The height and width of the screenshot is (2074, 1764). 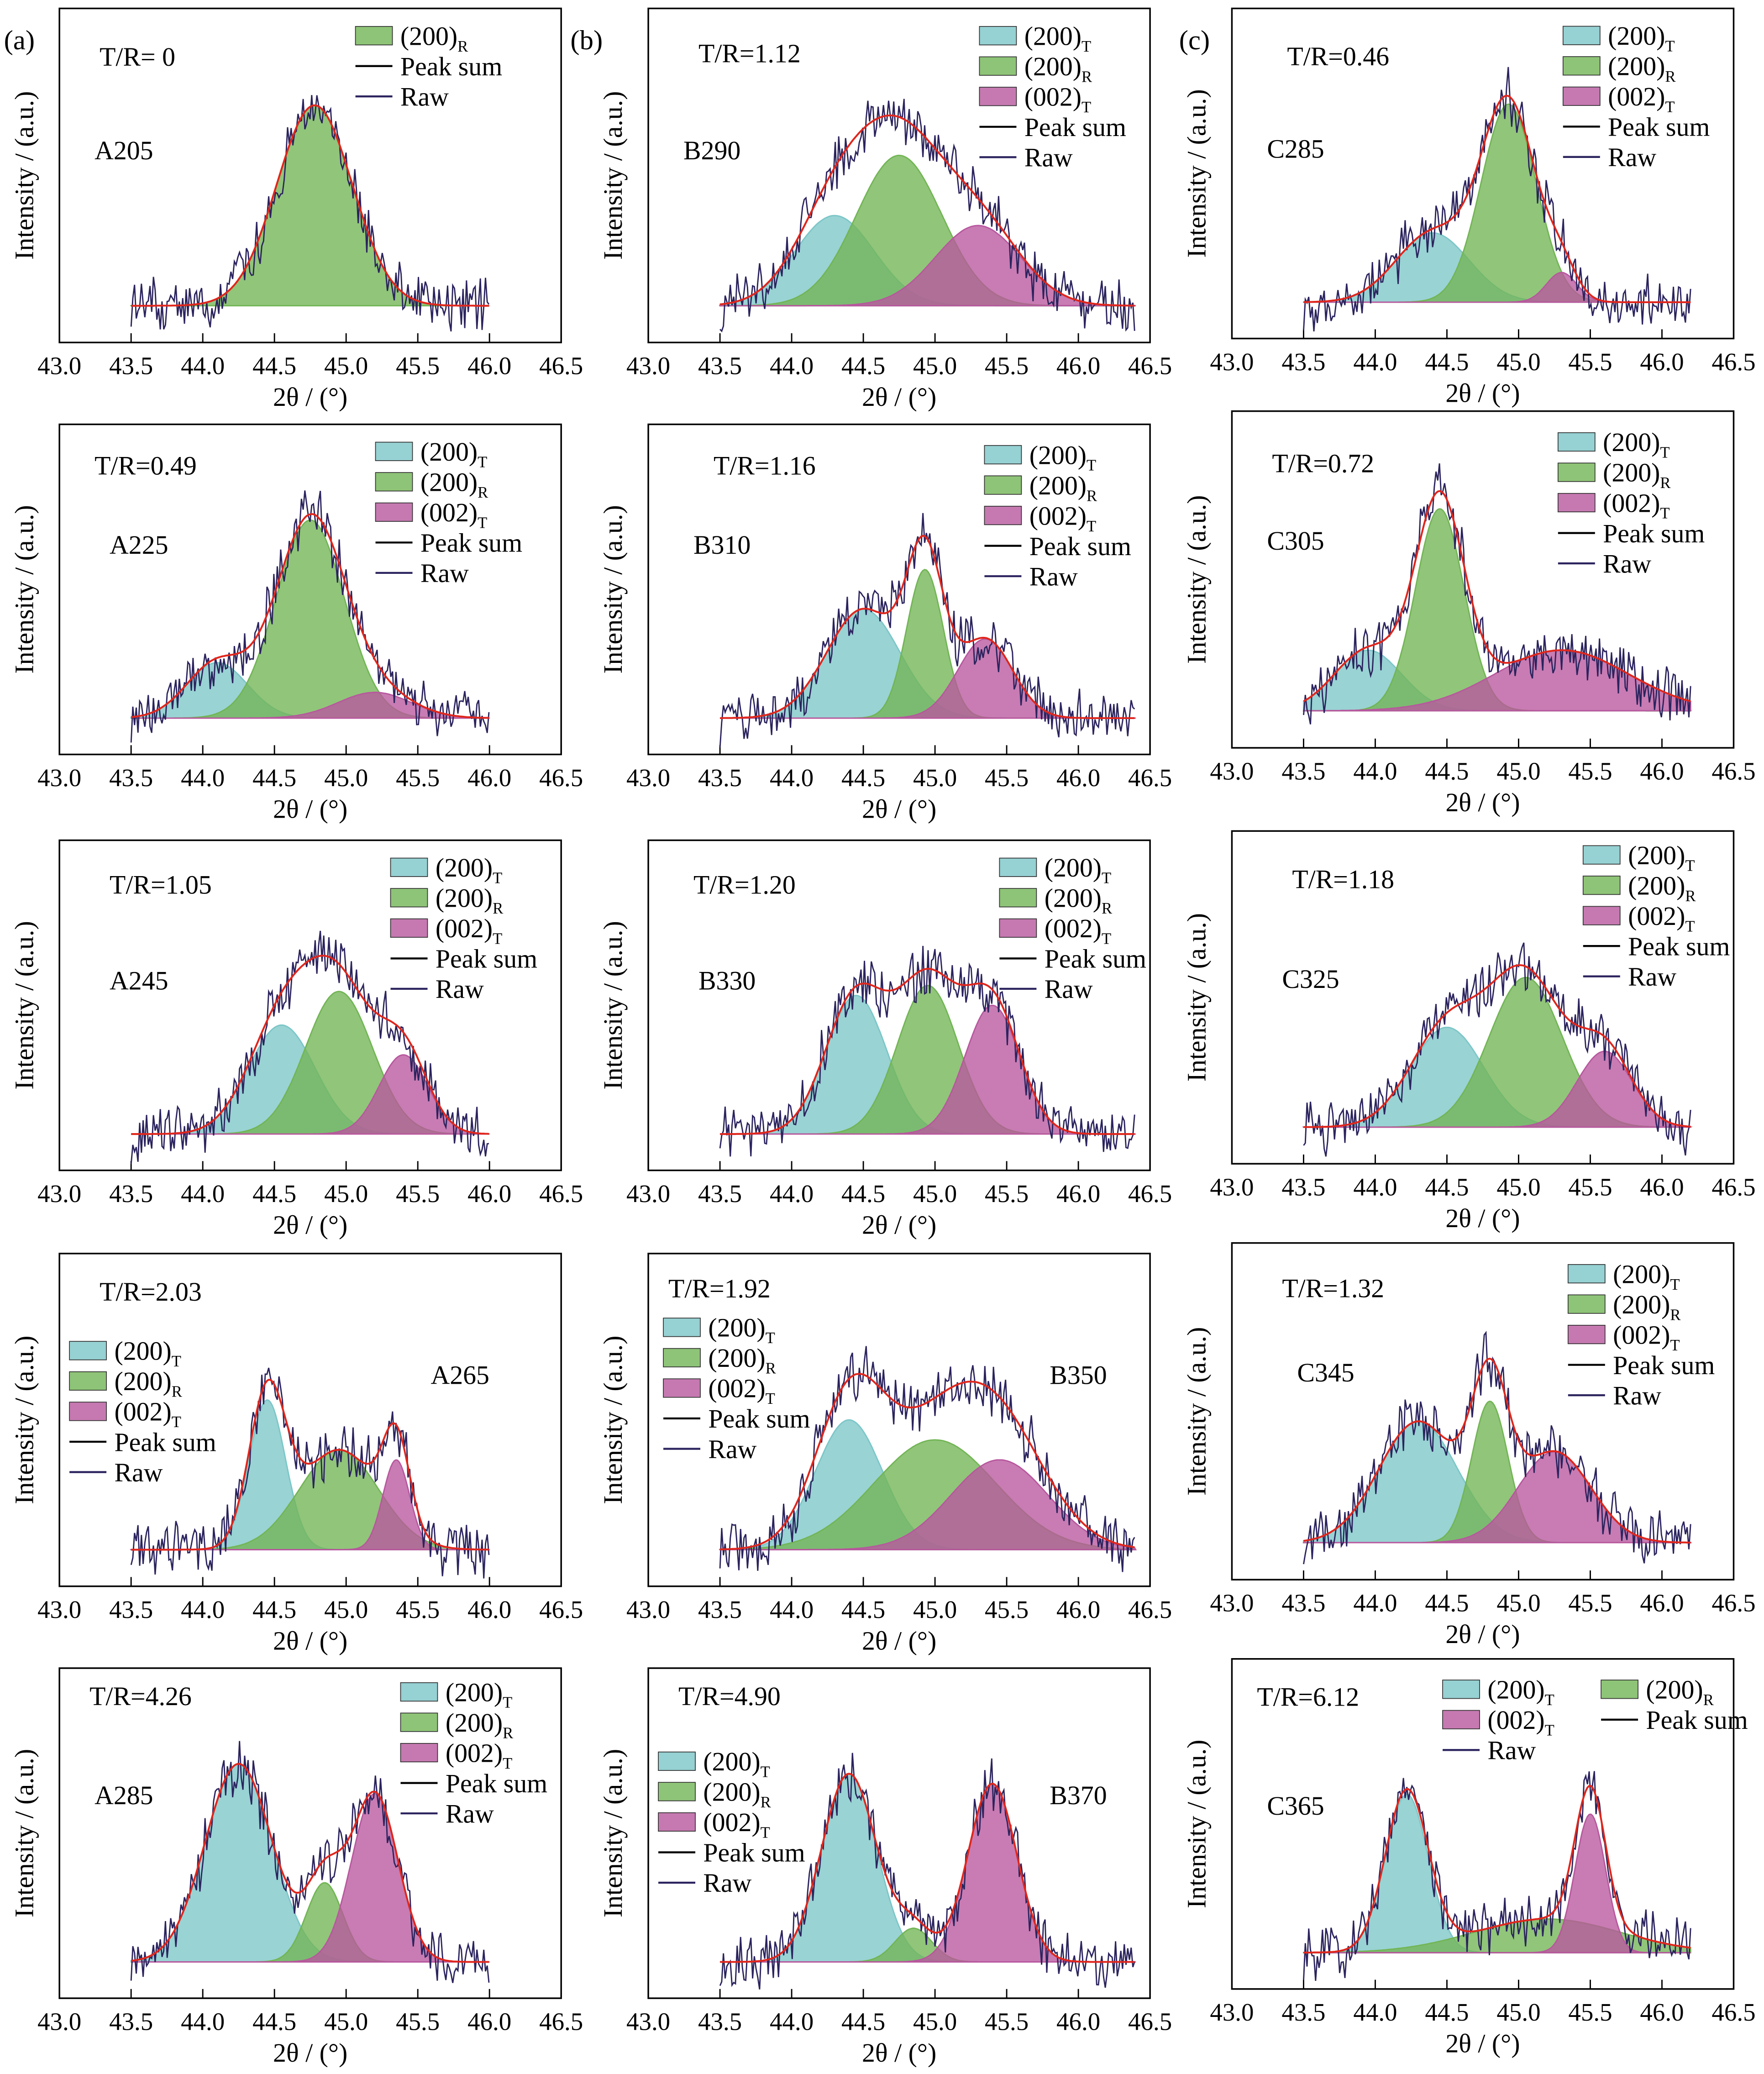 I want to click on plot-frame, so click(x=310, y=175).